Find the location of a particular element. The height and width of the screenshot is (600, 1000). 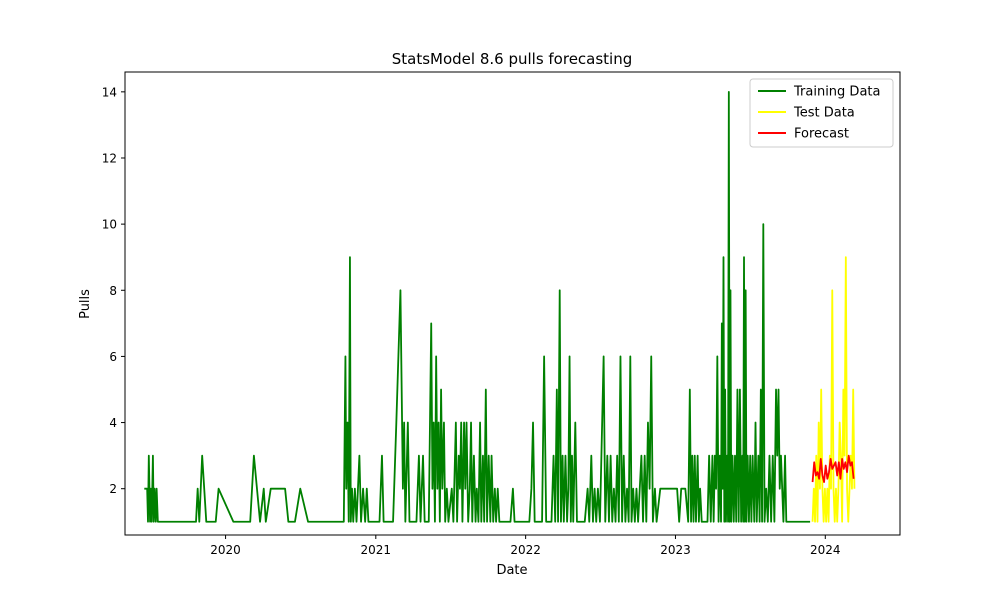

y-tick-label: 8 is located at coordinates (113, 291).